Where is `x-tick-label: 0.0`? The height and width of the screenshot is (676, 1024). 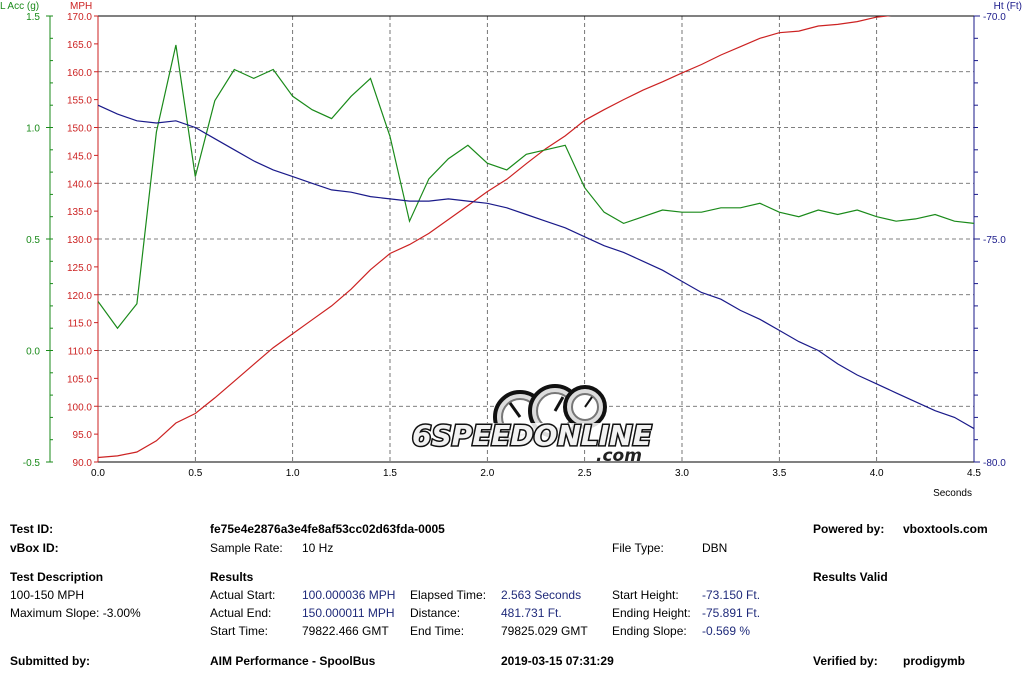
x-tick-label: 0.0 is located at coordinates (98, 473).